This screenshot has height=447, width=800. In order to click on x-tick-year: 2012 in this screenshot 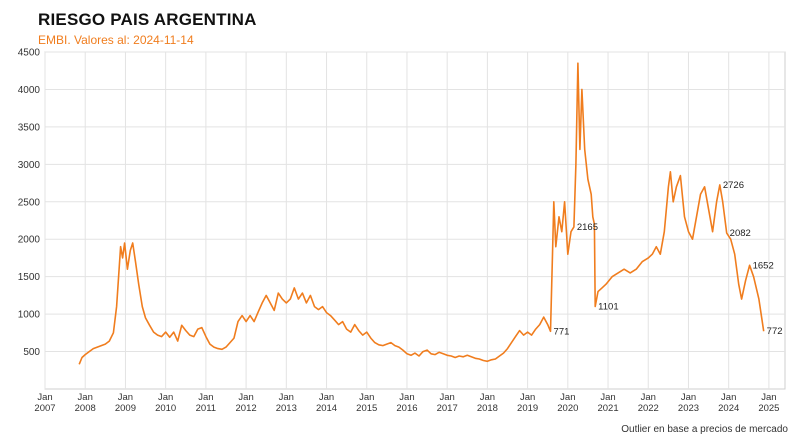, I will do `click(246, 408)`.